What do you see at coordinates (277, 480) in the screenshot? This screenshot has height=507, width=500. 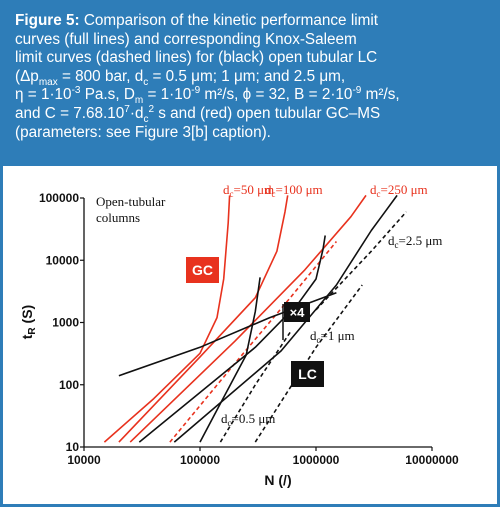 I see `x-axis-label: N (/)` at bounding box center [277, 480].